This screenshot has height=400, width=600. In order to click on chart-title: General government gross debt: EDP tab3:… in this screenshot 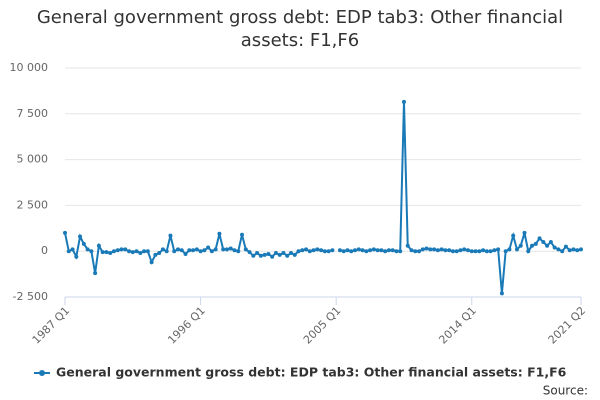, I will do `click(300, 29)`.